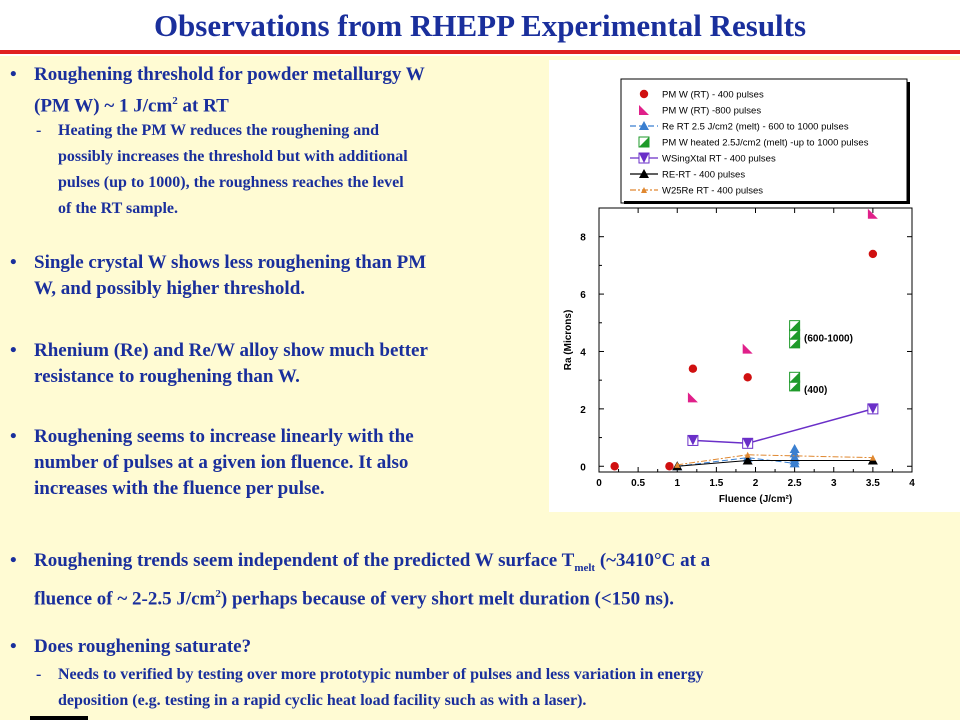 This screenshot has width=960, height=720. Describe the element at coordinates (719, 159) in the screenshot. I see `legend-label-5: WSingXtal RT - 400 pulses` at that location.